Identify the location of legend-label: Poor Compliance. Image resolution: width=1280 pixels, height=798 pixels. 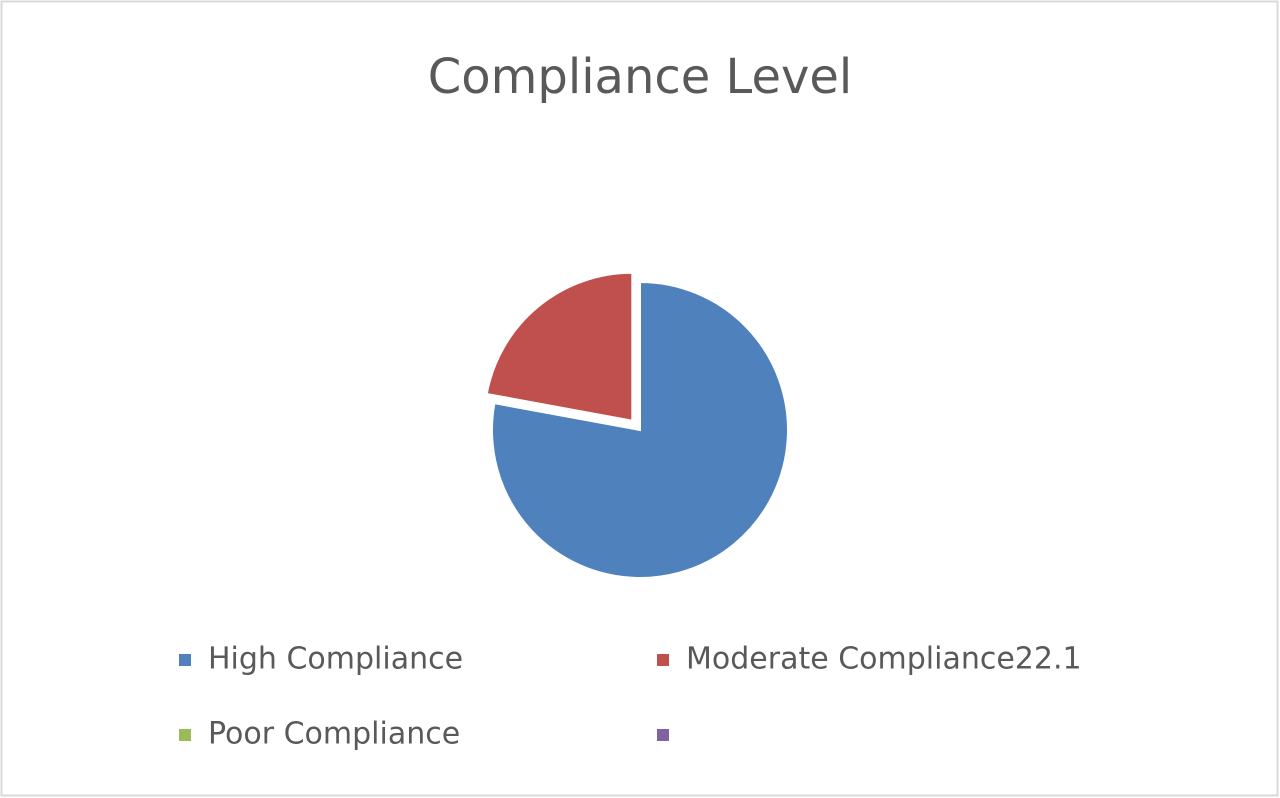
(334, 734).